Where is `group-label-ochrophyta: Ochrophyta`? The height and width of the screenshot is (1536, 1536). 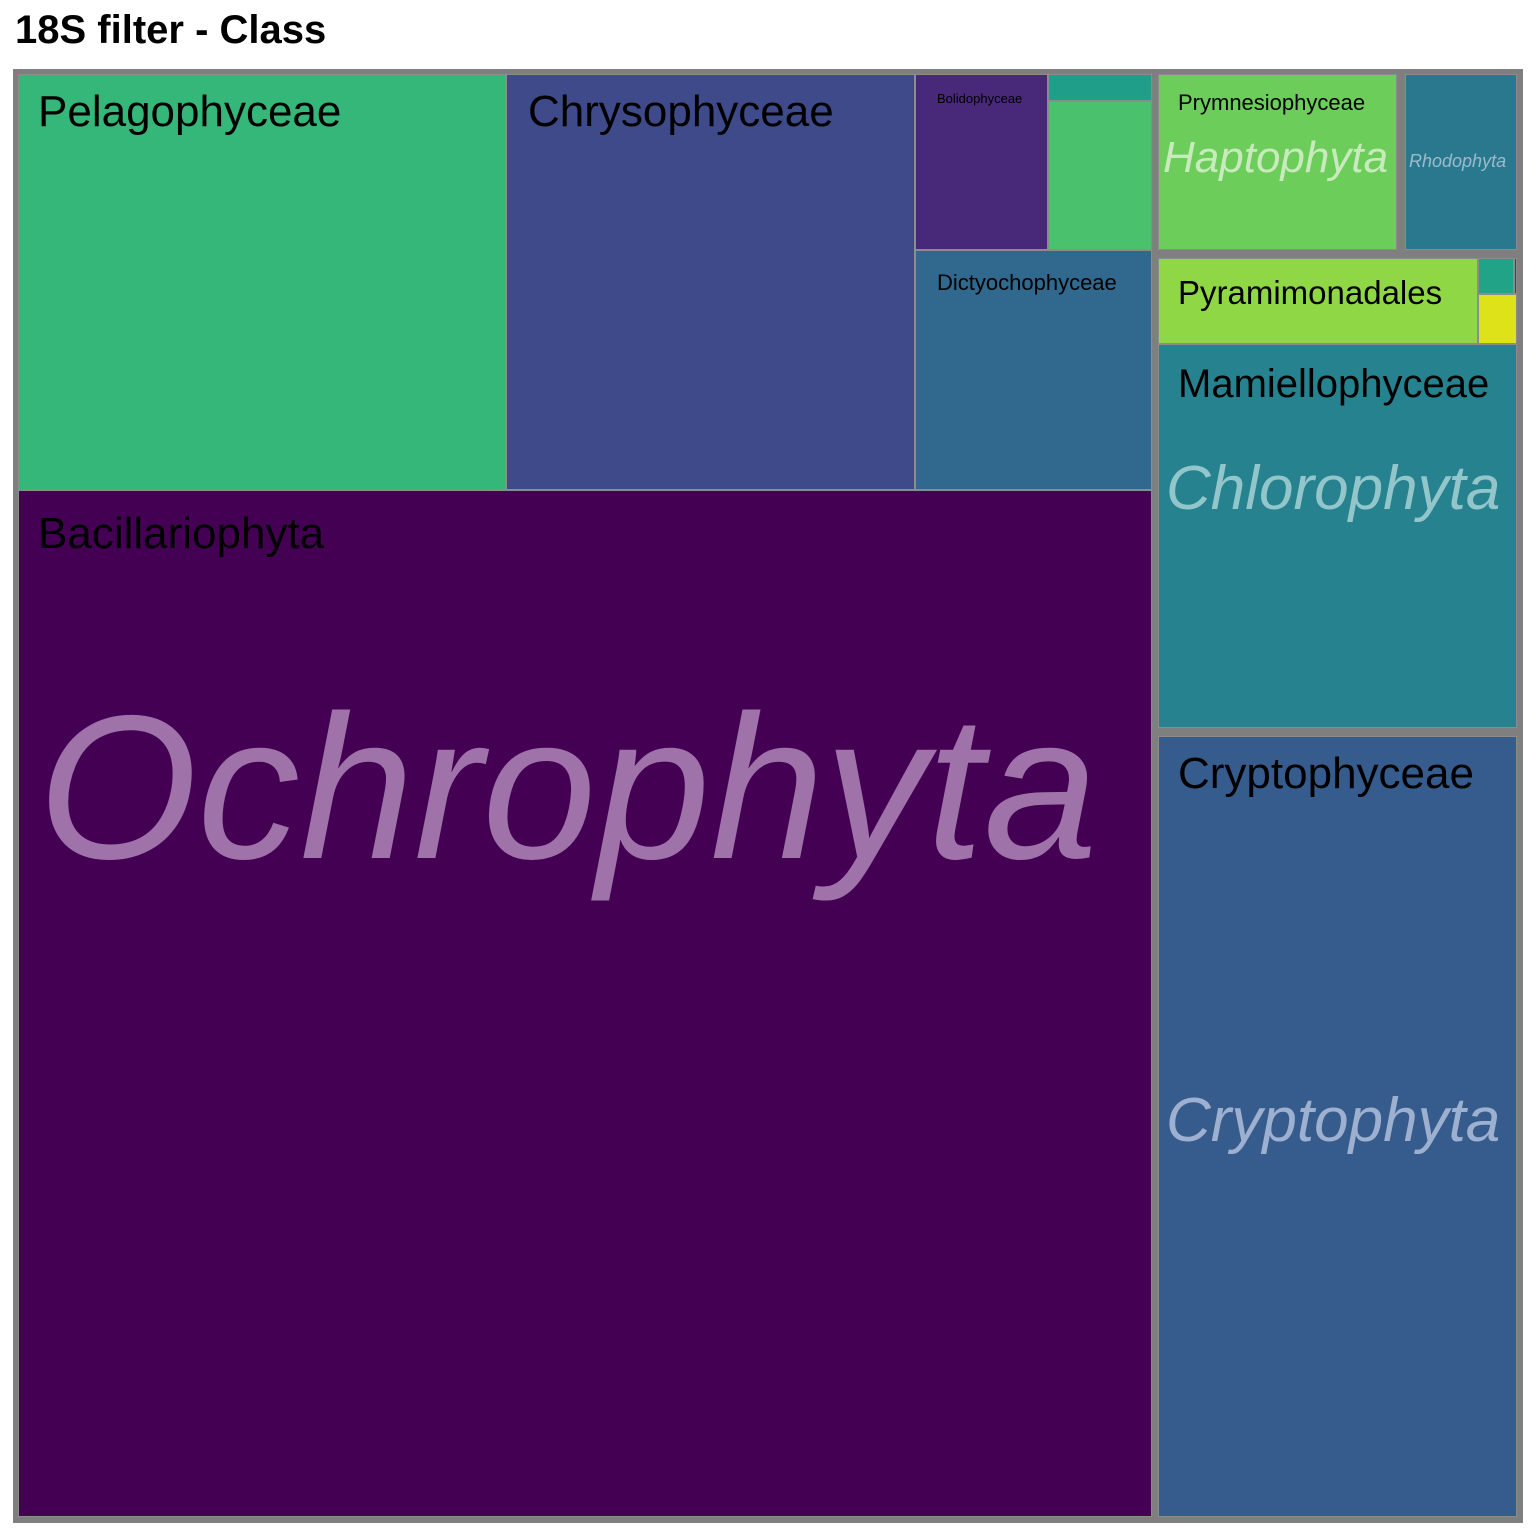 group-label-ochrophyta: Ochrophyta is located at coordinates (568, 787).